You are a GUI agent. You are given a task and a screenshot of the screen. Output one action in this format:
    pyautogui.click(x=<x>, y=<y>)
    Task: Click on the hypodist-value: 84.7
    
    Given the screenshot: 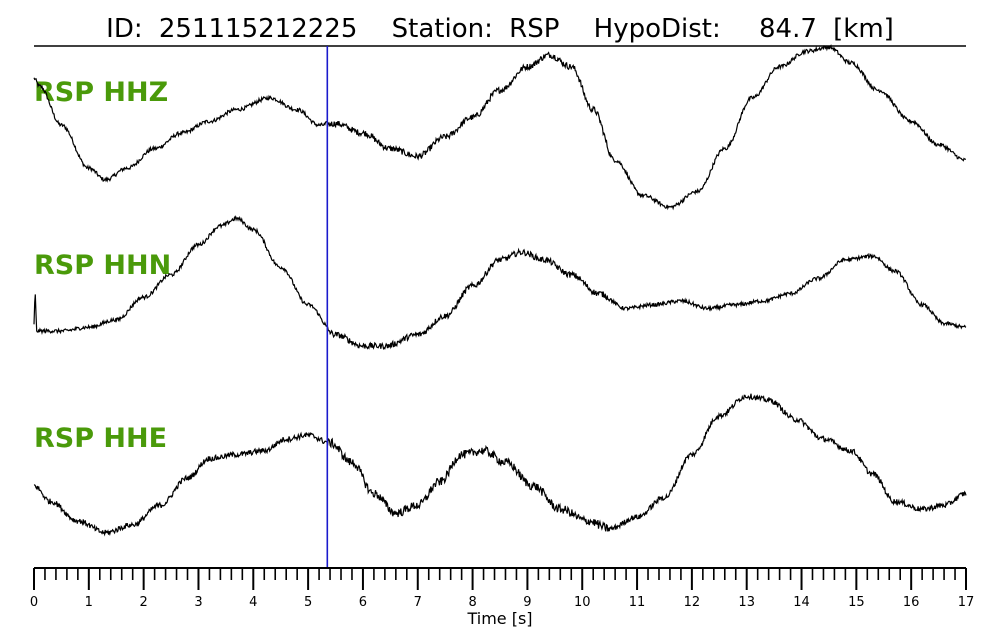 What is the action you would take?
    pyautogui.click(x=788, y=29)
    